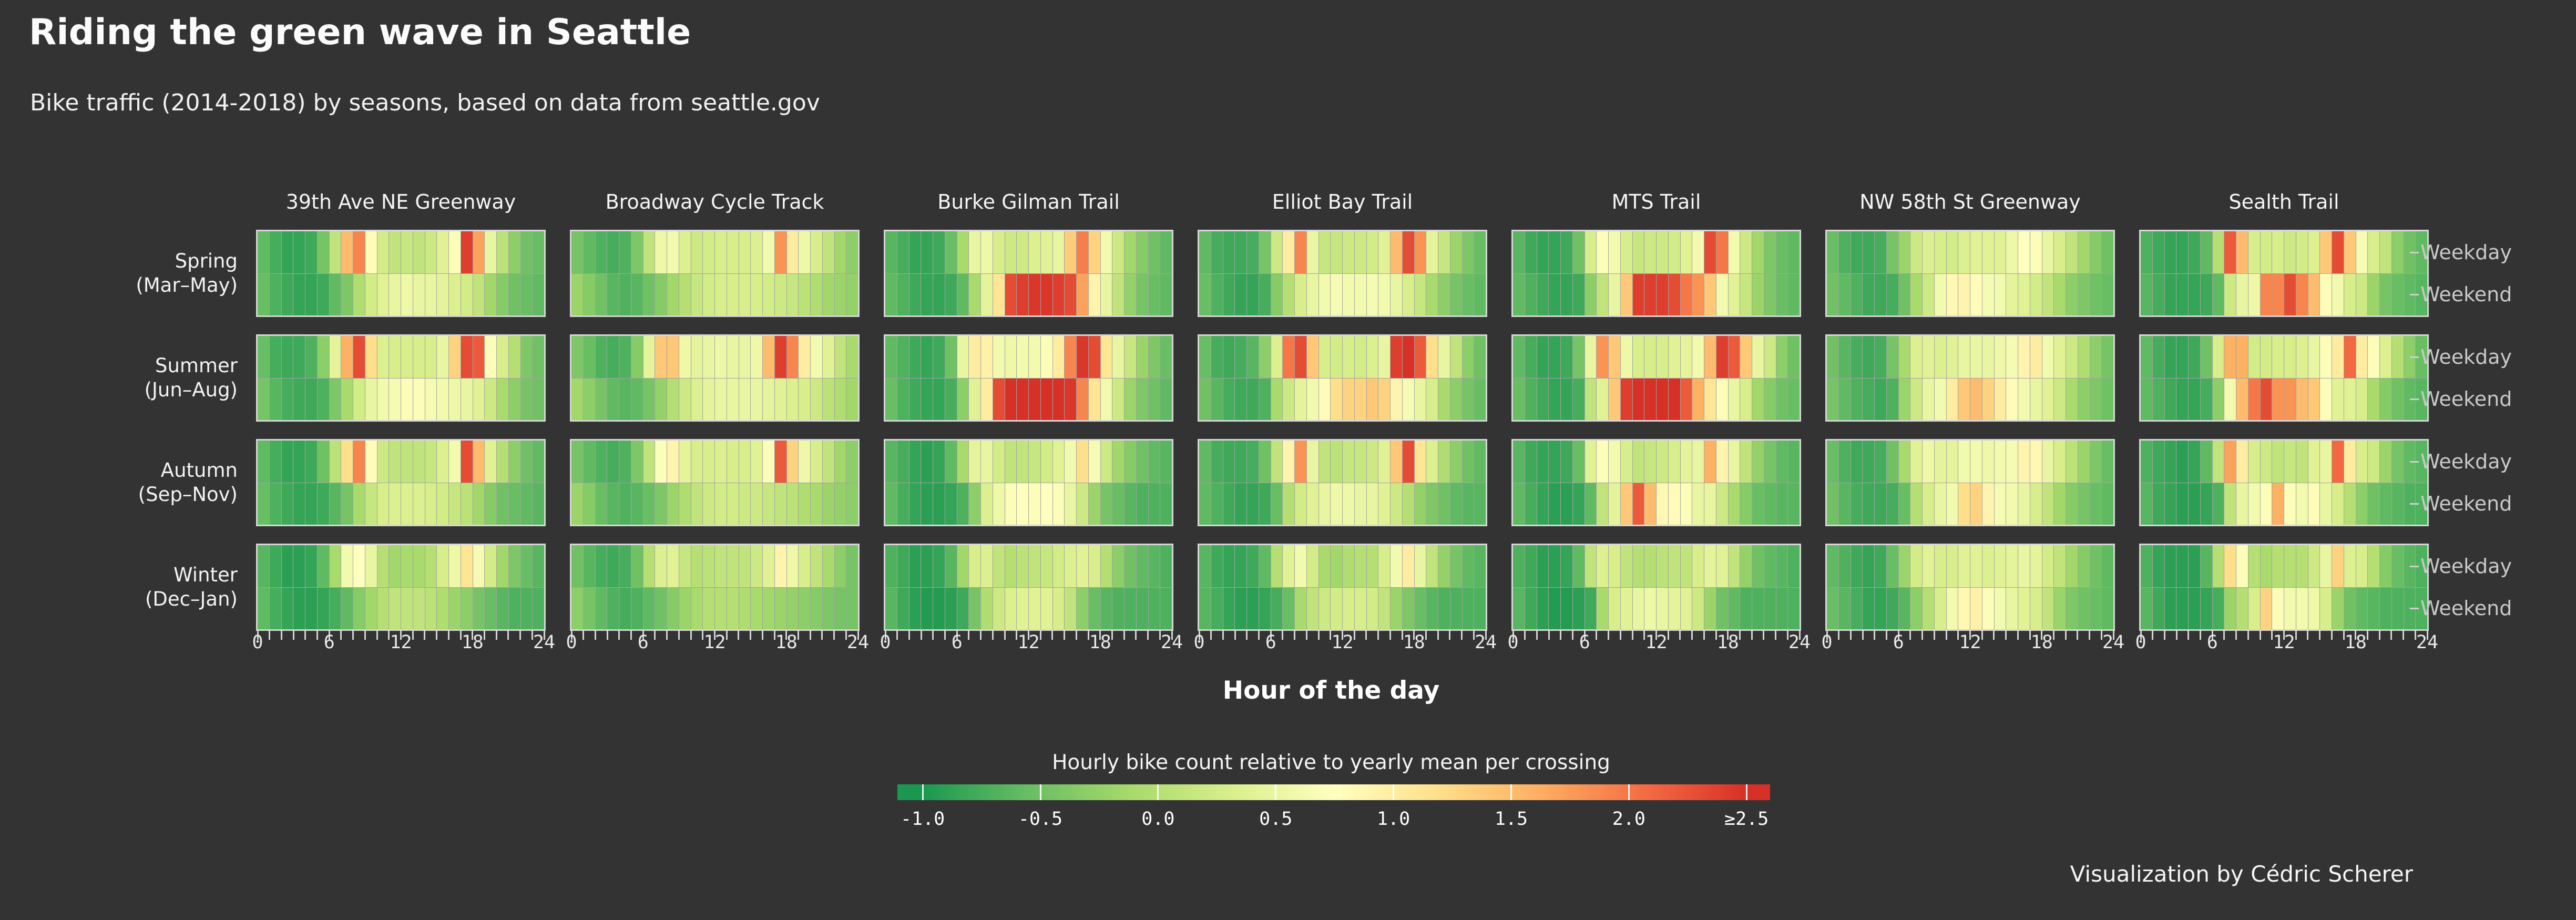  Describe the element at coordinates (199, 470) in the screenshot. I see `season-name: Autumn` at that location.